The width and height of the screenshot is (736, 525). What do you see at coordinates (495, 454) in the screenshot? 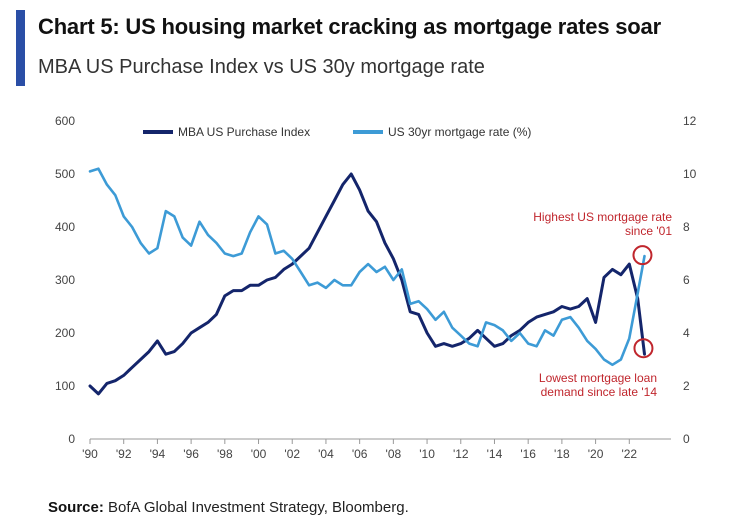
I see `x-tick-label: '14` at bounding box center [495, 454].